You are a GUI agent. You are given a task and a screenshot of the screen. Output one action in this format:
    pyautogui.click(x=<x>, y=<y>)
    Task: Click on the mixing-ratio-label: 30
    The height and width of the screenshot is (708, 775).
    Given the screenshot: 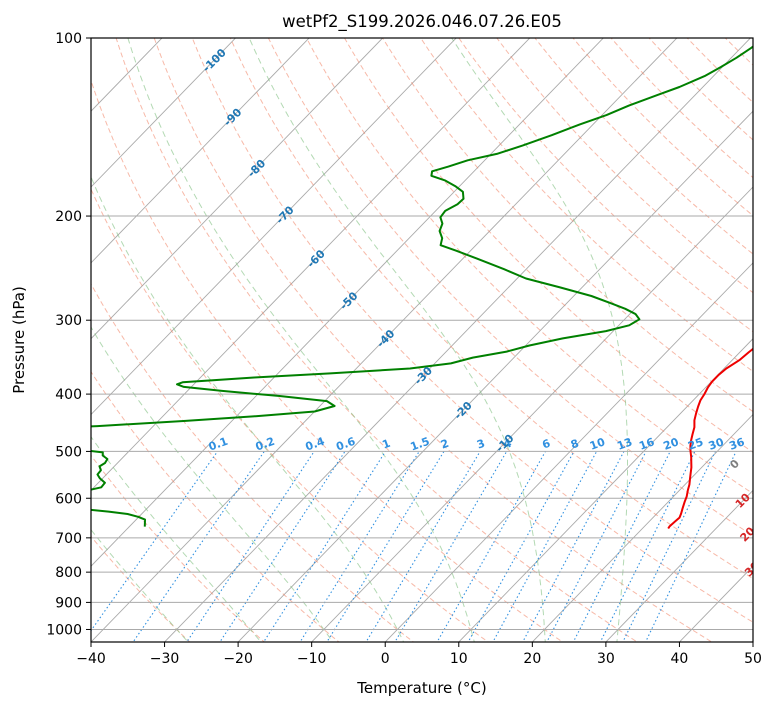 What is the action you would take?
    pyautogui.click(x=716, y=444)
    